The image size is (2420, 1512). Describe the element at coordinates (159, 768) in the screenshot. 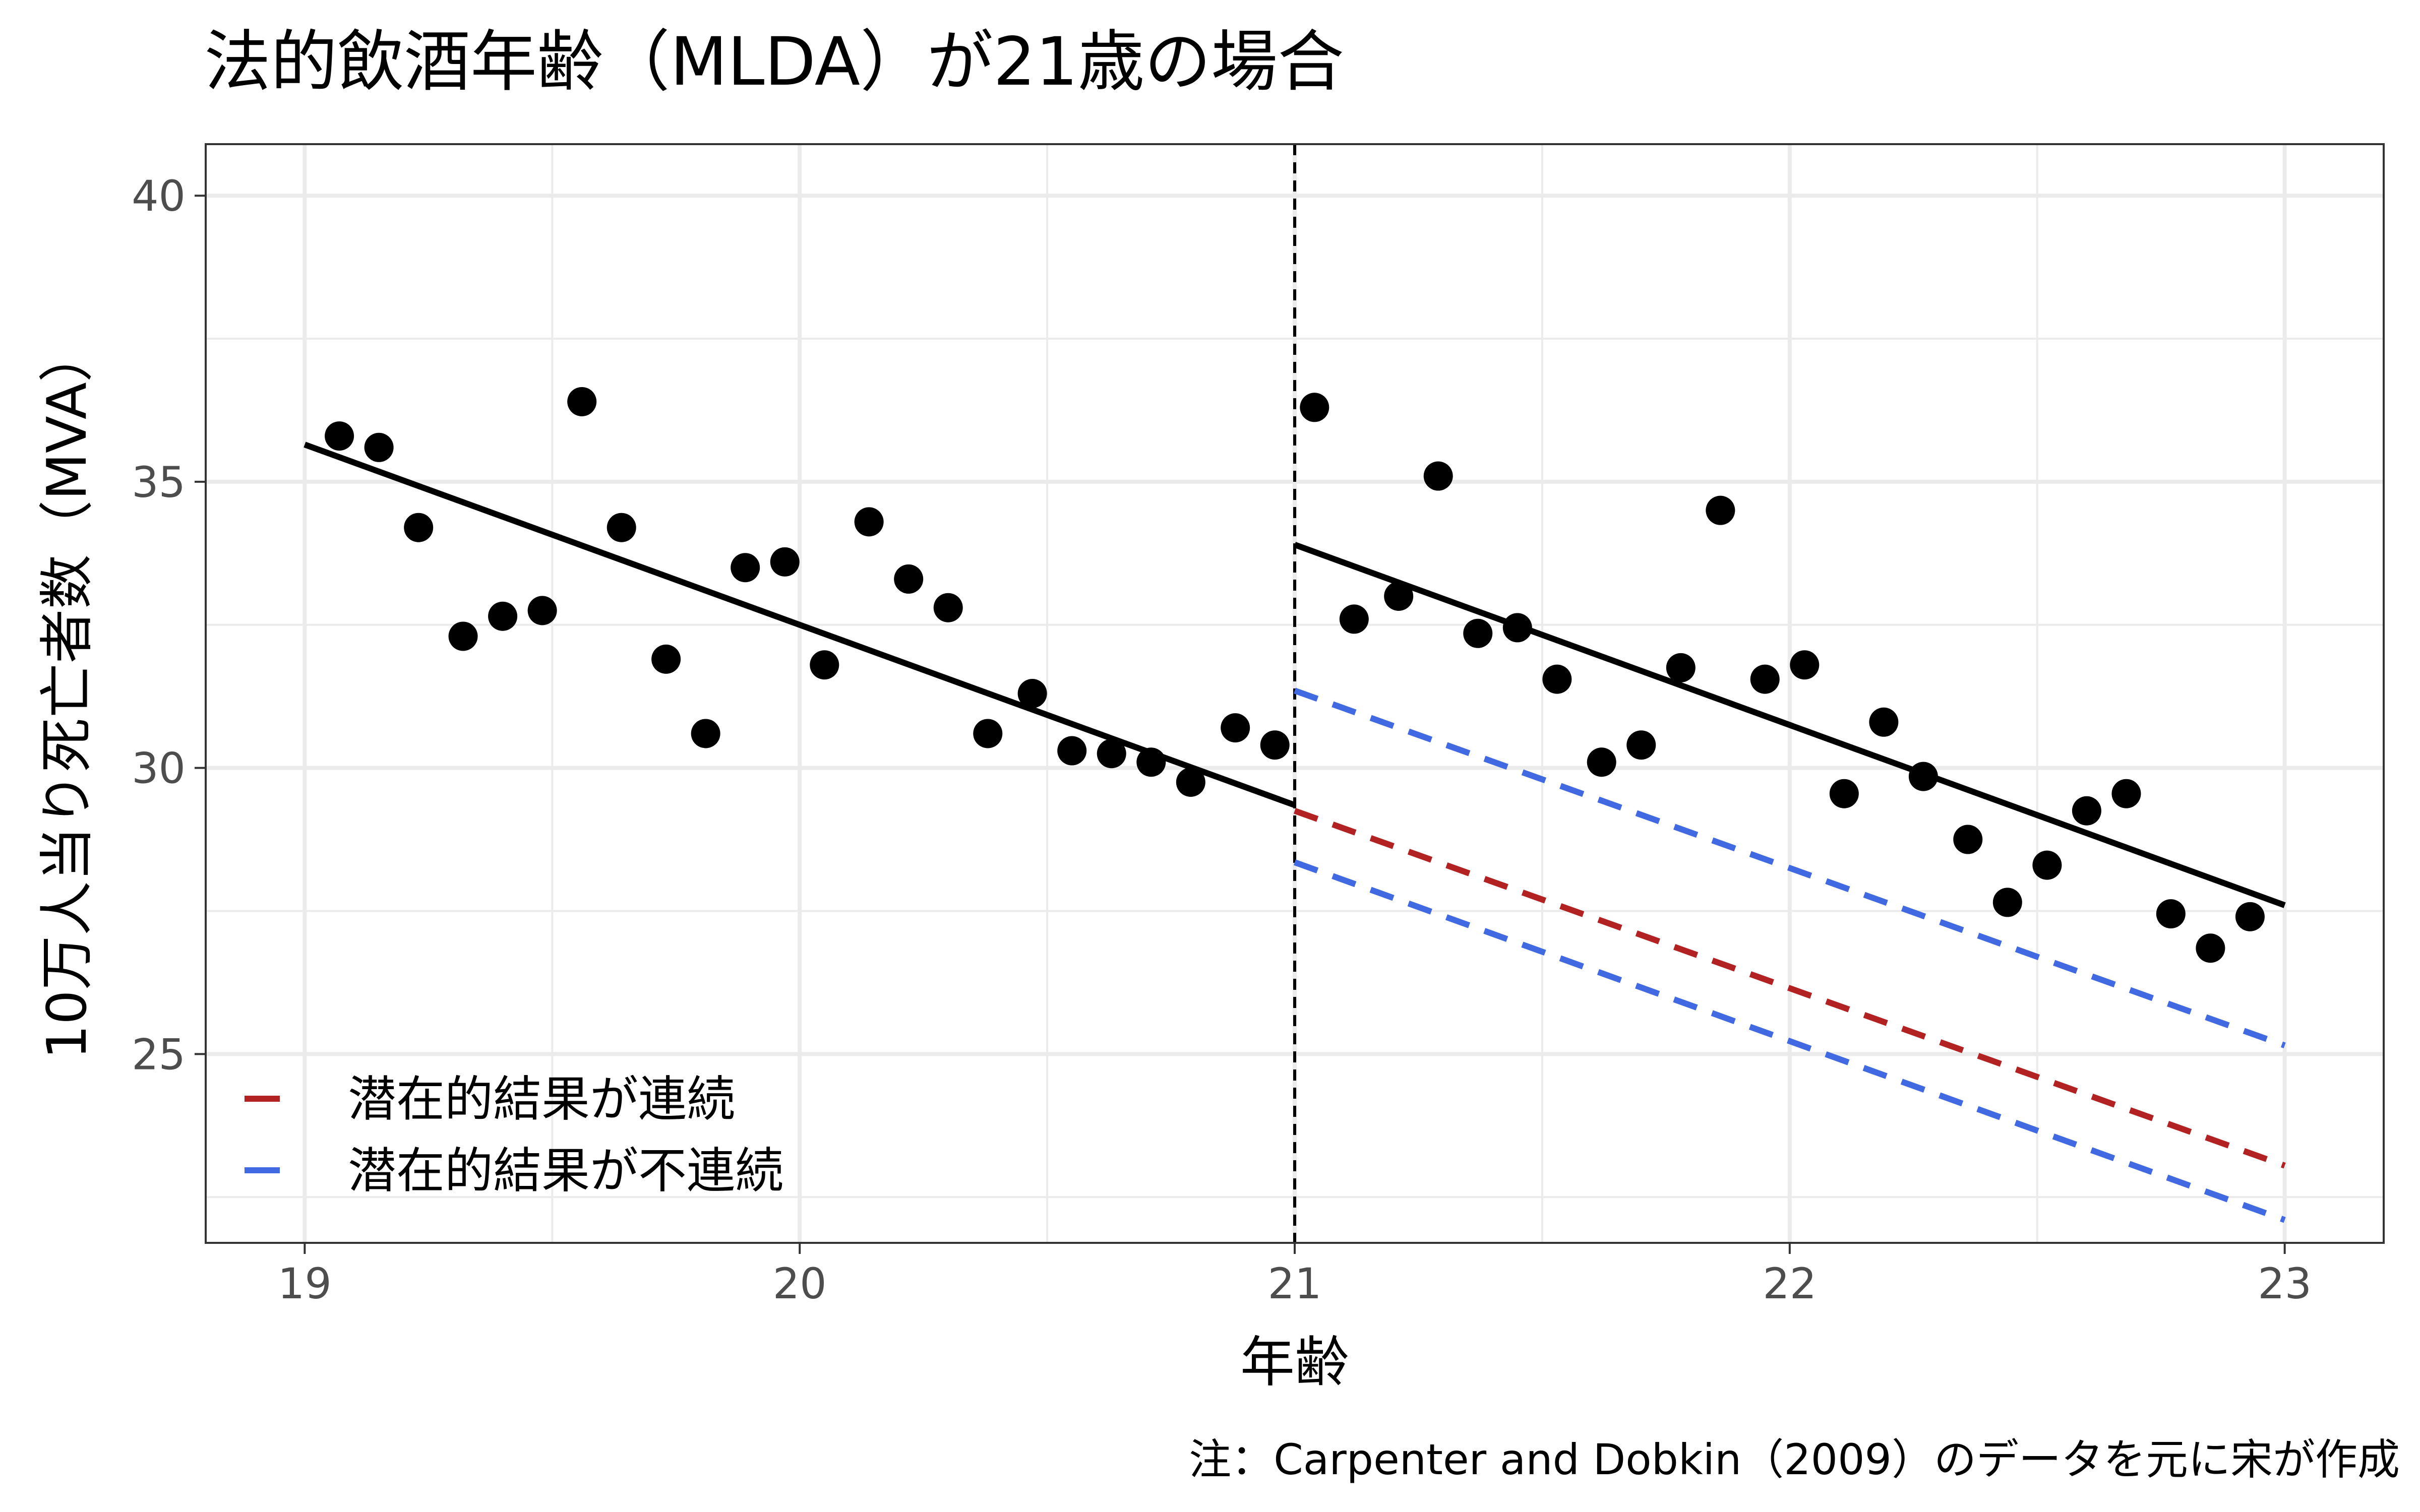

I see `y-tick-label: 30` at that location.